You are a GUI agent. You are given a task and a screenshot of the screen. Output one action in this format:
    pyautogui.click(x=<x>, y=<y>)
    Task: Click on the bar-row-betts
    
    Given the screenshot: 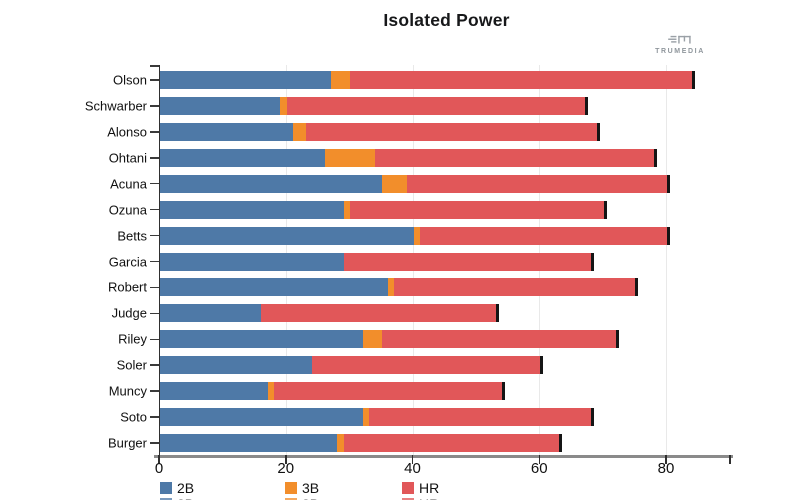 What is the action you would take?
    pyautogui.click(x=415, y=235)
    